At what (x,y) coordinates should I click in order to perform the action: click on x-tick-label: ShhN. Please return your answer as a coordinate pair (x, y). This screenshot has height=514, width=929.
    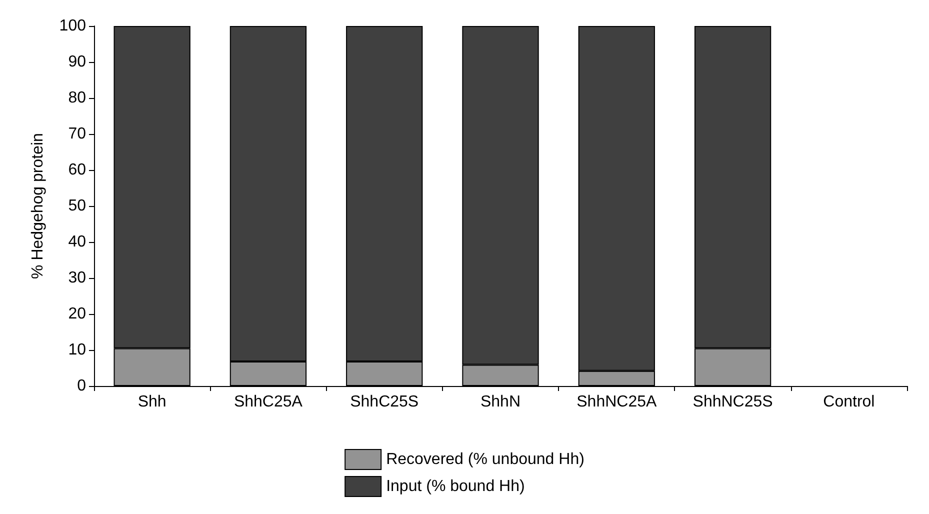
    Looking at the image, I should click on (500, 402).